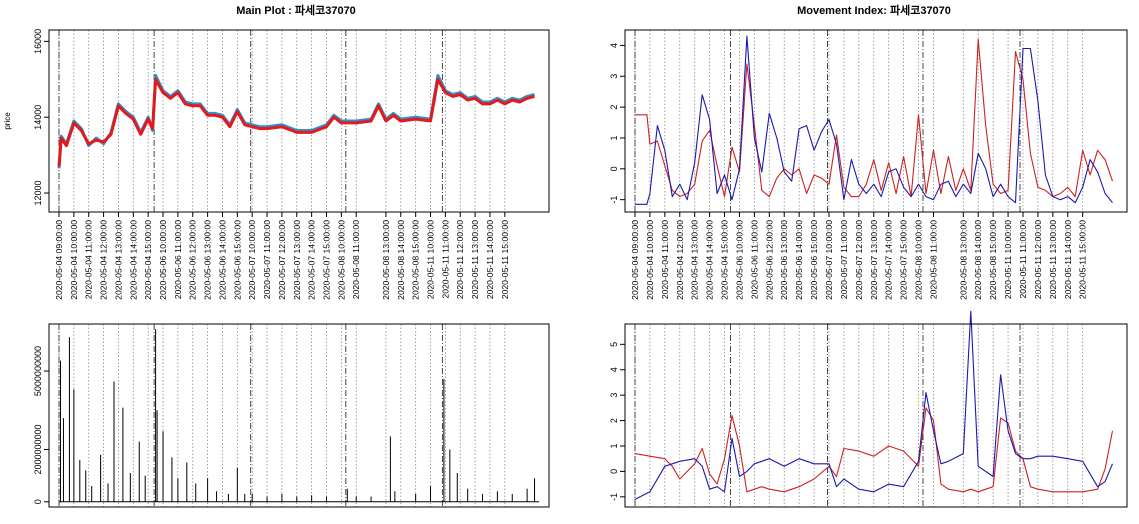 This screenshot has width=1139, height=524. What do you see at coordinates (38, 371) in the screenshot?
I see `y-tick-label: 5000000000` at bounding box center [38, 371].